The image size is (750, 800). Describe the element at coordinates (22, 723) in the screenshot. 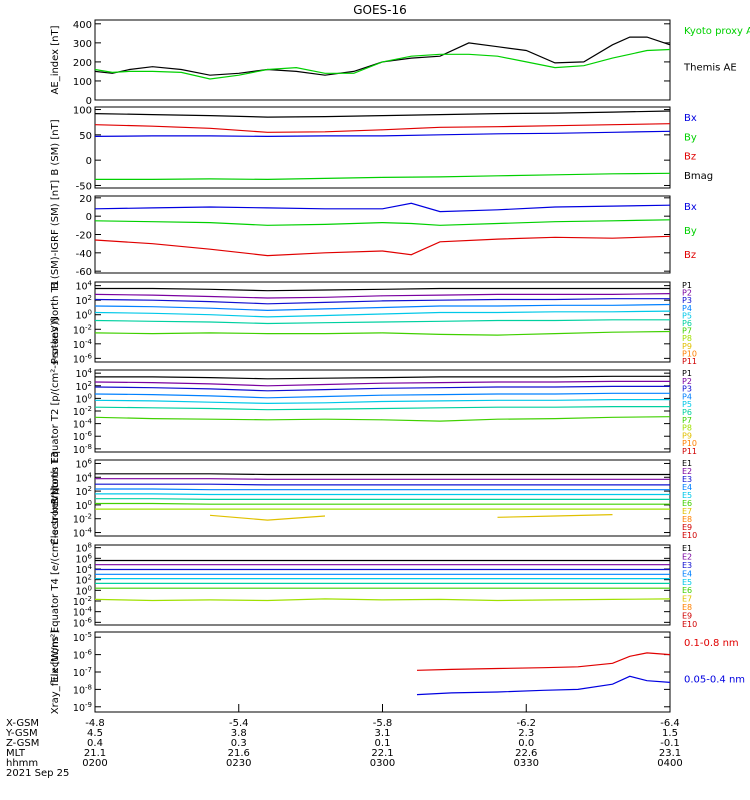

I see `row-label: X-GSM` at that location.